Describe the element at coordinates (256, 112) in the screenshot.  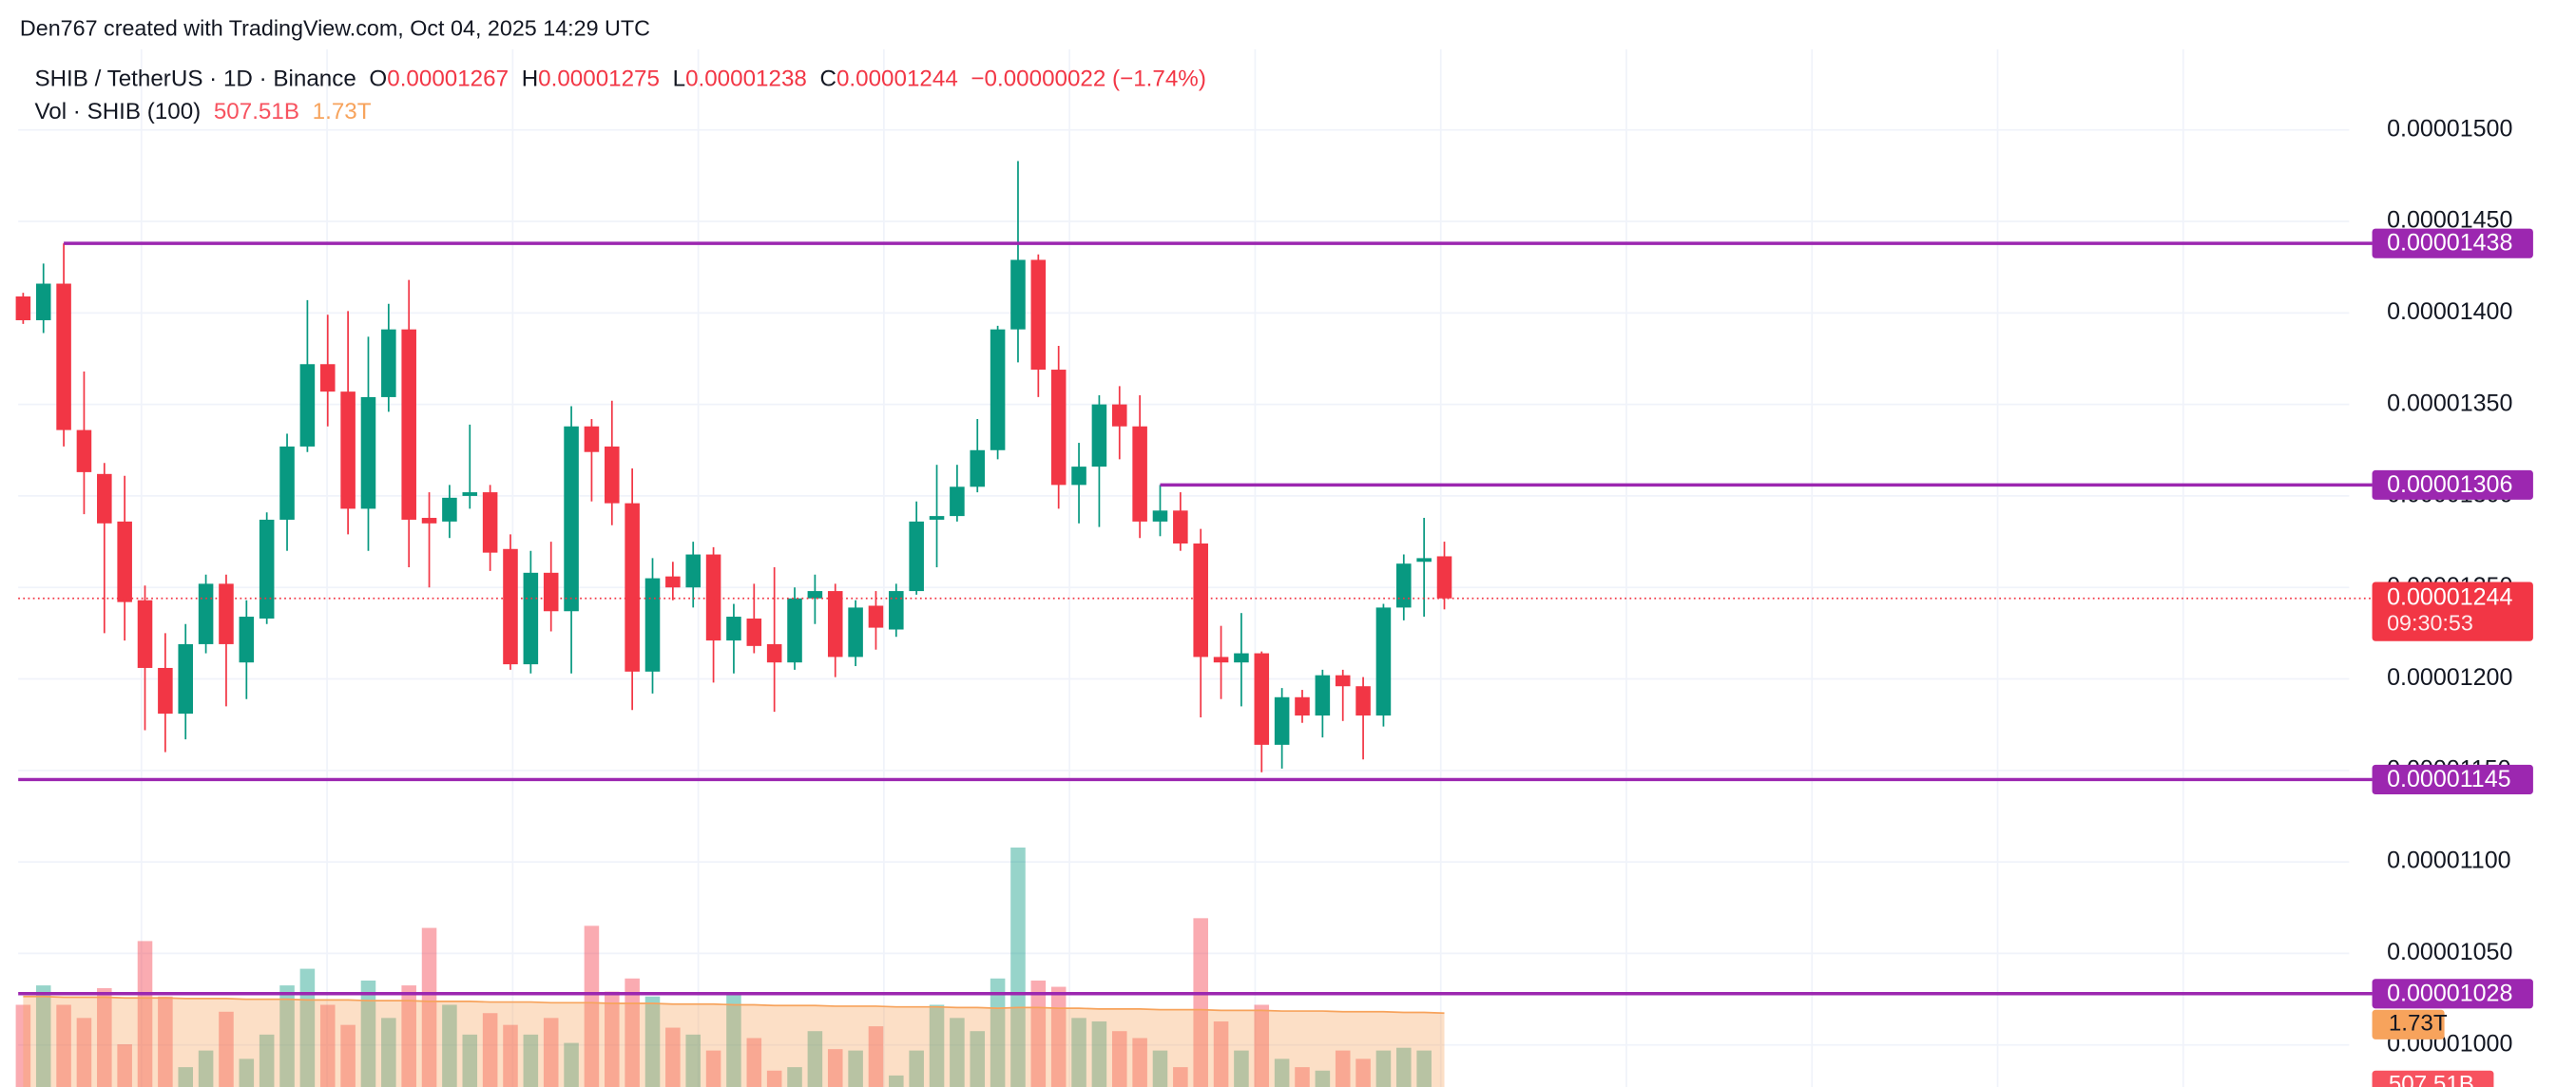
I see `volume-value: 507.51B` at that location.